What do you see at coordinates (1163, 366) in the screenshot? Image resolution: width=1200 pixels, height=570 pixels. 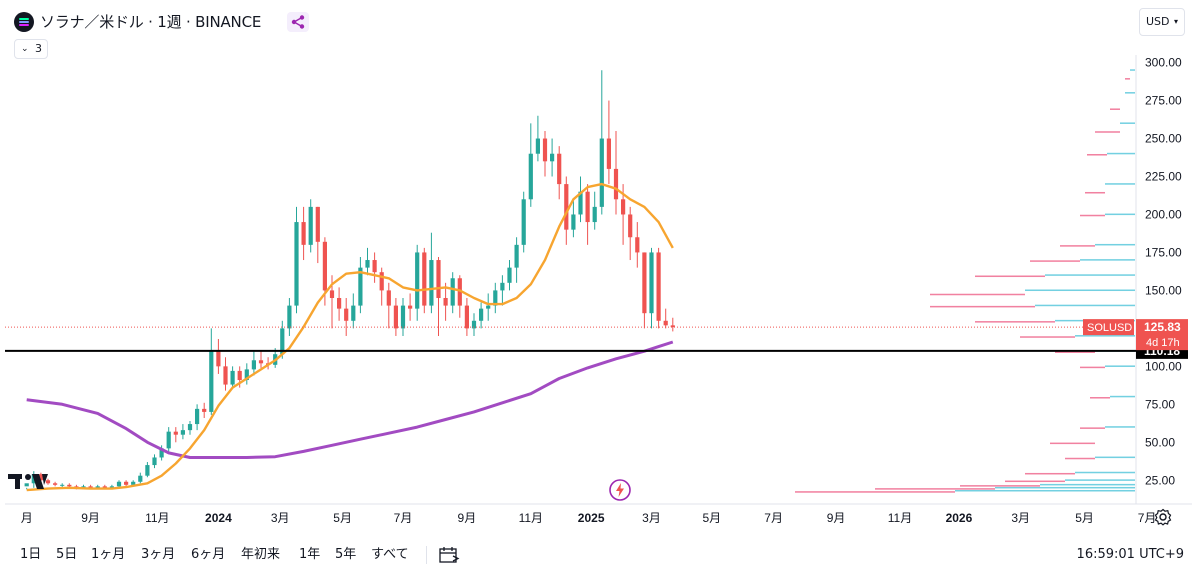 I see `y-tick-label: 100.00` at bounding box center [1163, 366].